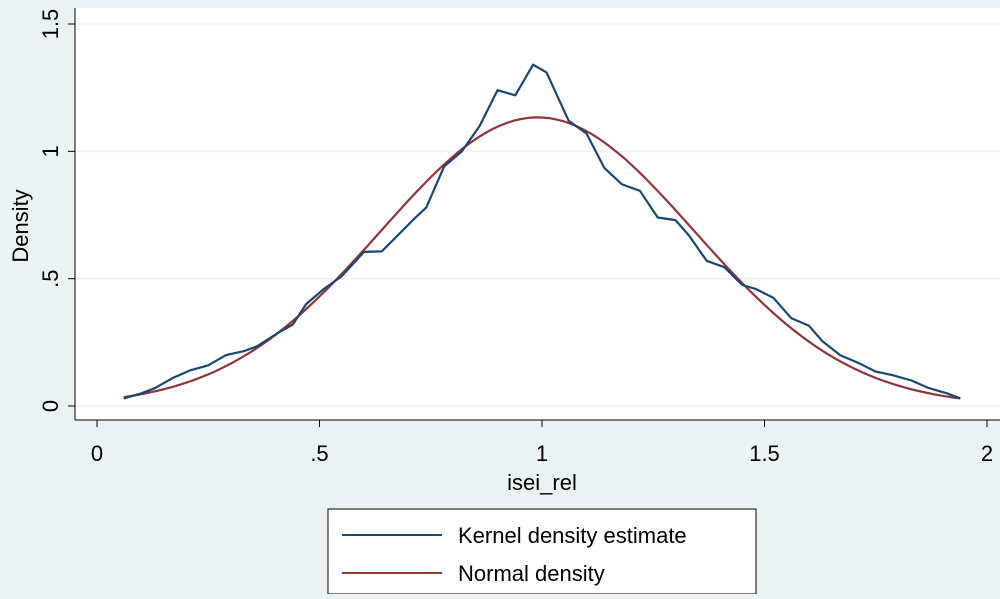 The image size is (1000, 599). What do you see at coordinates (531, 573) in the screenshot?
I see `legend-label-normal: Normal density` at bounding box center [531, 573].